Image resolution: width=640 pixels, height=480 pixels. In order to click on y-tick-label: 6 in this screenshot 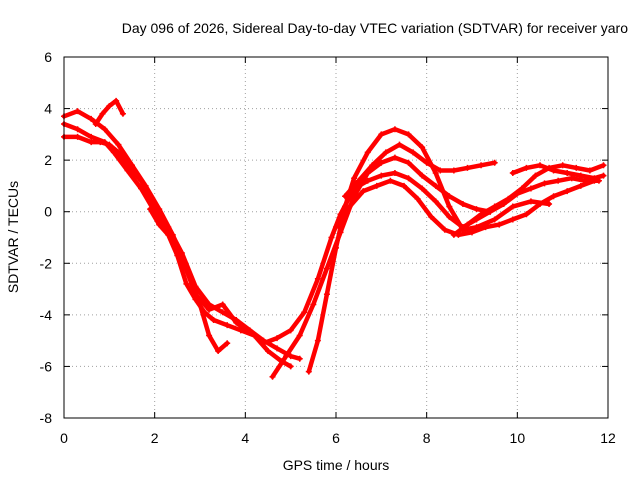, I will do `click(48, 57)`.